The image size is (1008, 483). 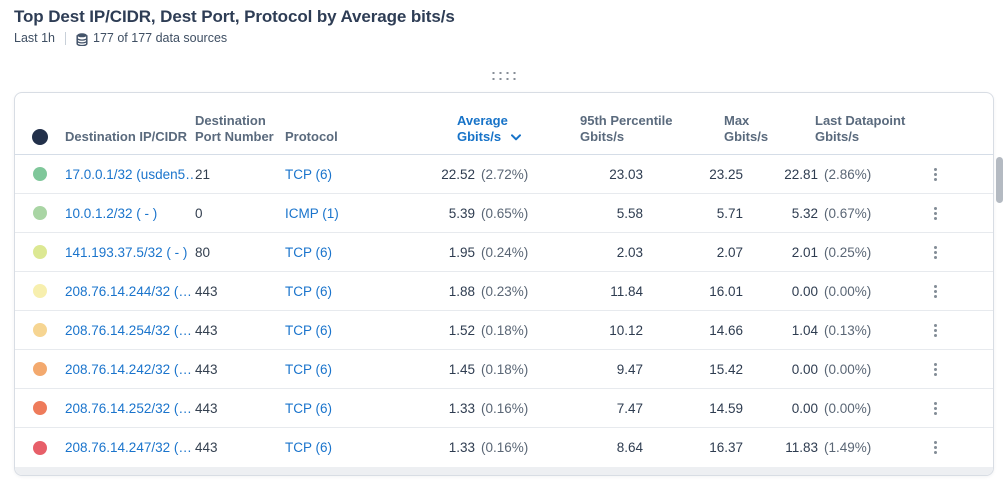 I want to click on drag-handle-icon, so click(x=504, y=76).